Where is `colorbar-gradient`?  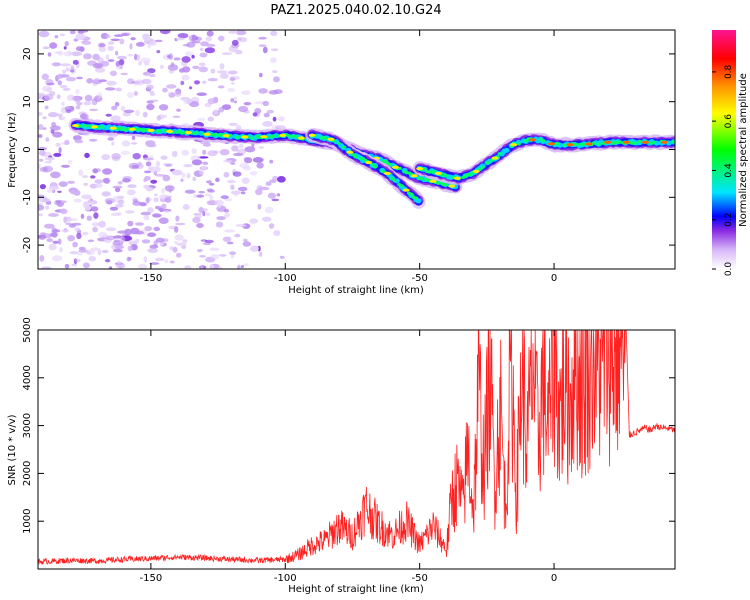 colorbar-gradient is located at coordinates (724, 149).